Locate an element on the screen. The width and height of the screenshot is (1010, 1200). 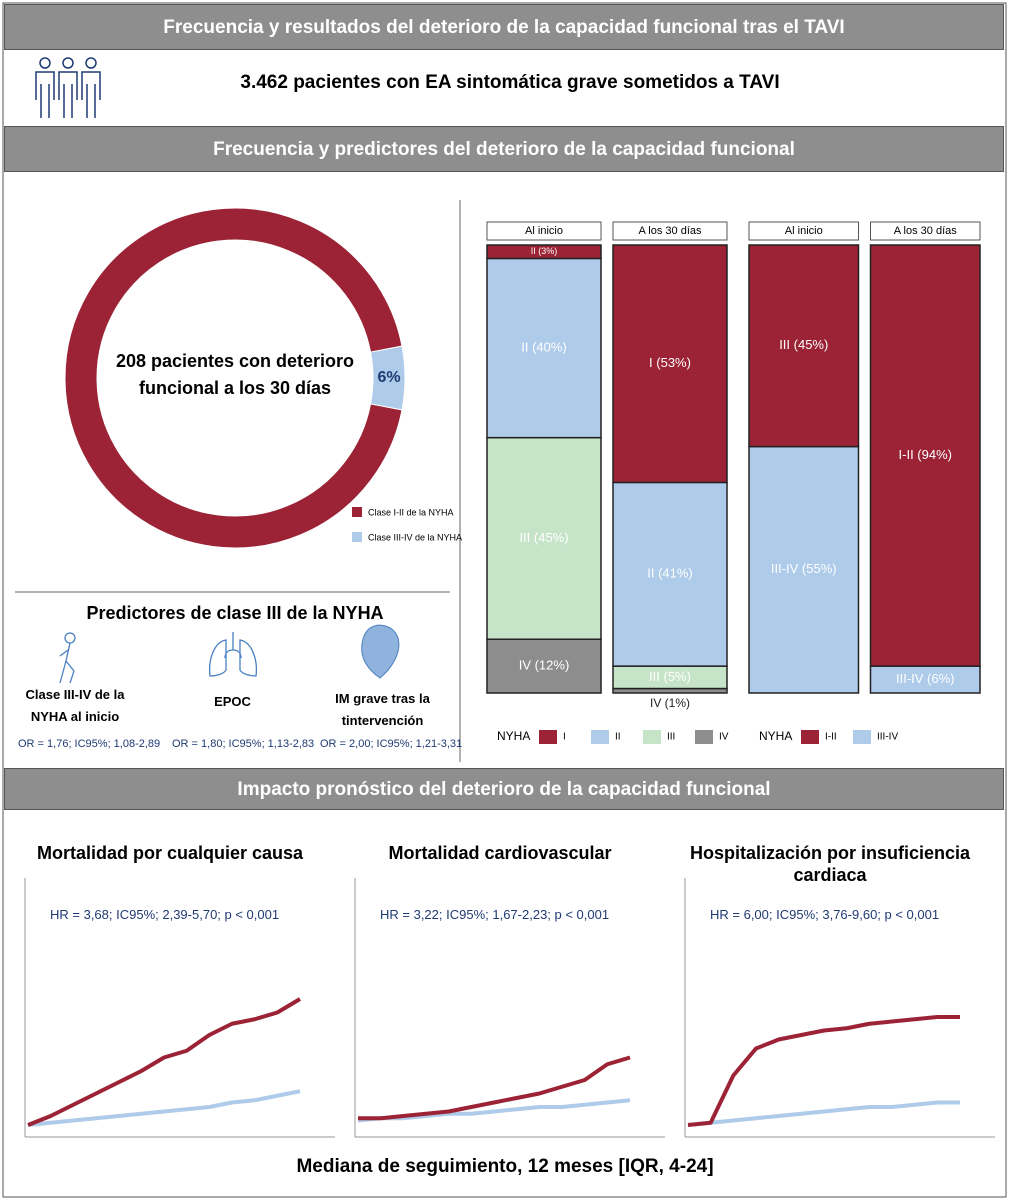
predictor-label: EPOC is located at coordinates (232, 701).